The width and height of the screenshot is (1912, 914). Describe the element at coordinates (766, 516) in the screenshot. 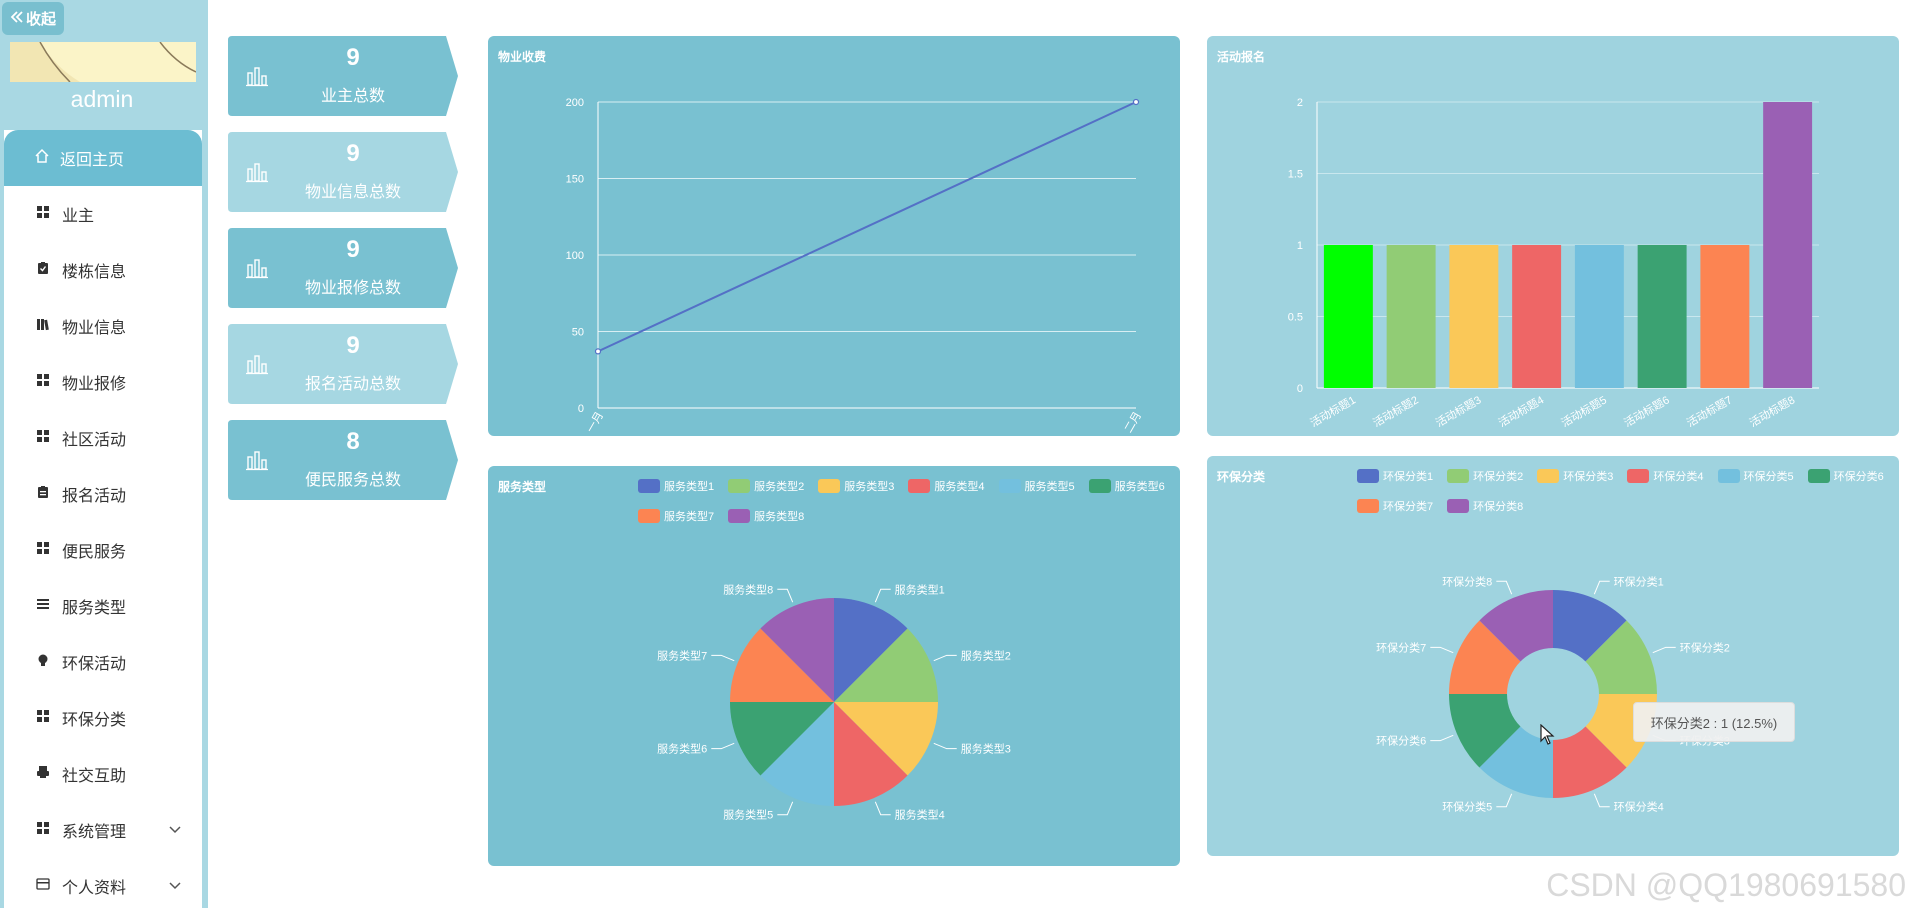

I see `legend-item: 服务类型8` at that location.